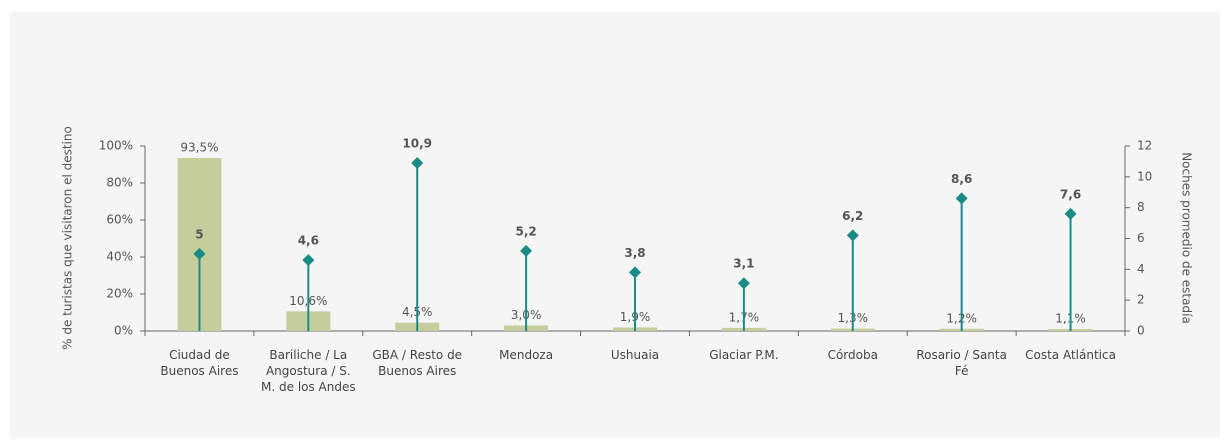  What do you see at coordinates (116, 146) in the screenshot?
I see `y-tick-label: 100%` at bounding box center [116, 146].